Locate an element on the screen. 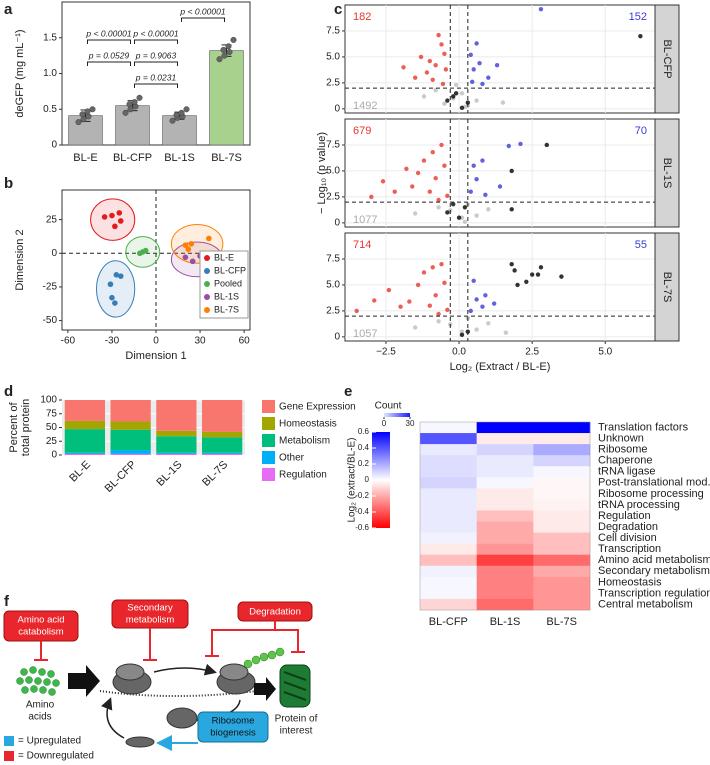 This screenshot has height=765, width=710. row-label: Homeostasis is located at coordinates (630, 582).